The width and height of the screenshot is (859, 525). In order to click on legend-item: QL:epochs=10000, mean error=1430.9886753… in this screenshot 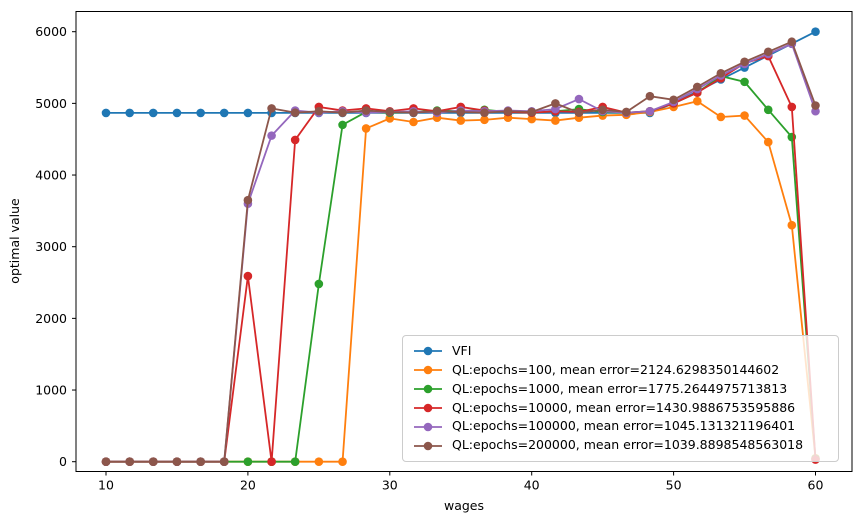, I will do `click(620, 407)`.